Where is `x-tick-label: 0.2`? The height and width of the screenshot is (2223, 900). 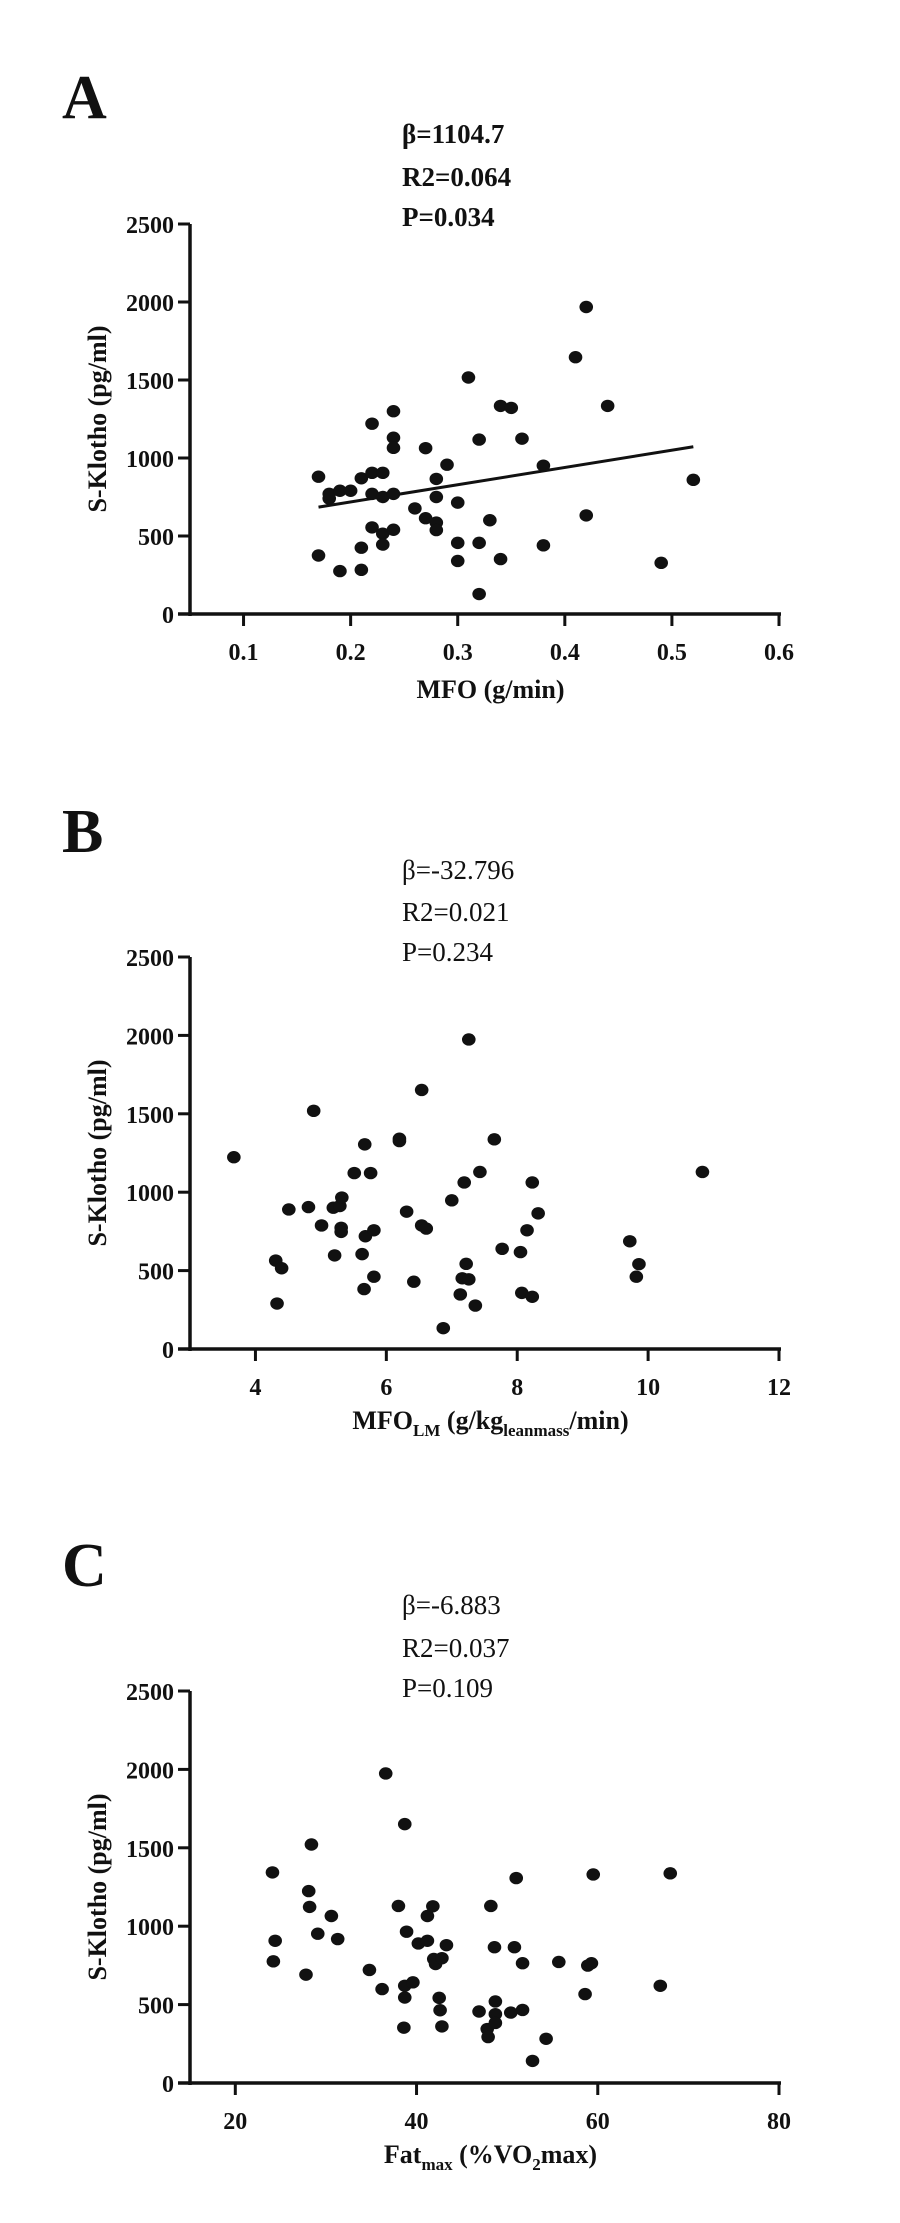
x-tick-label: 0.2 is located at coordinates (351, 653).